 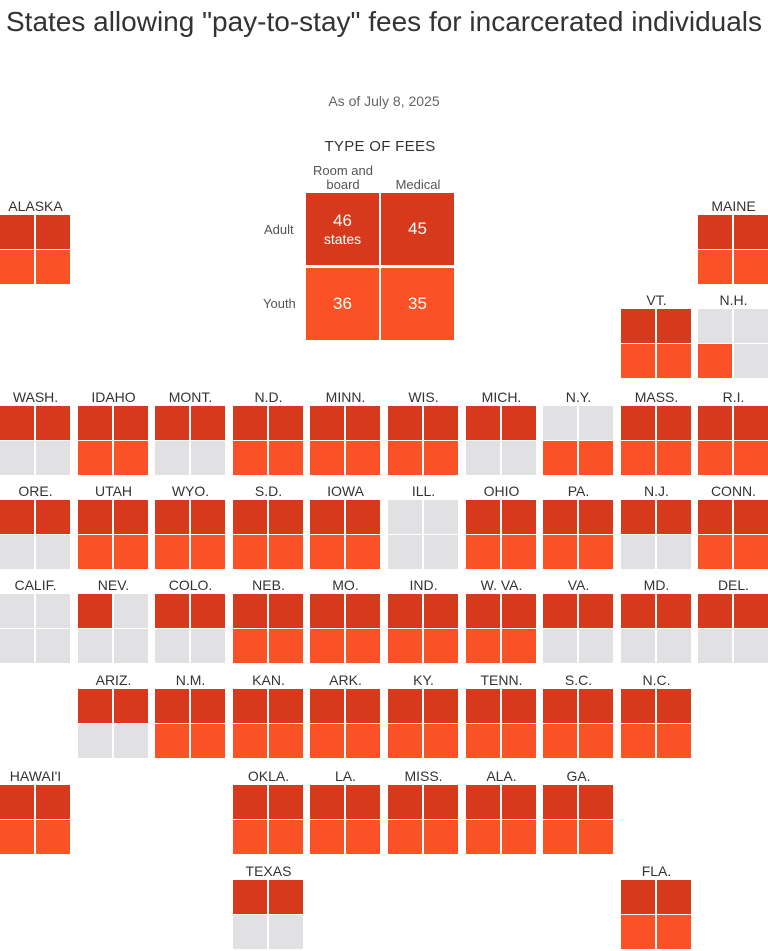 I want to click on state-label: DEL., so click(x=733, y=585).